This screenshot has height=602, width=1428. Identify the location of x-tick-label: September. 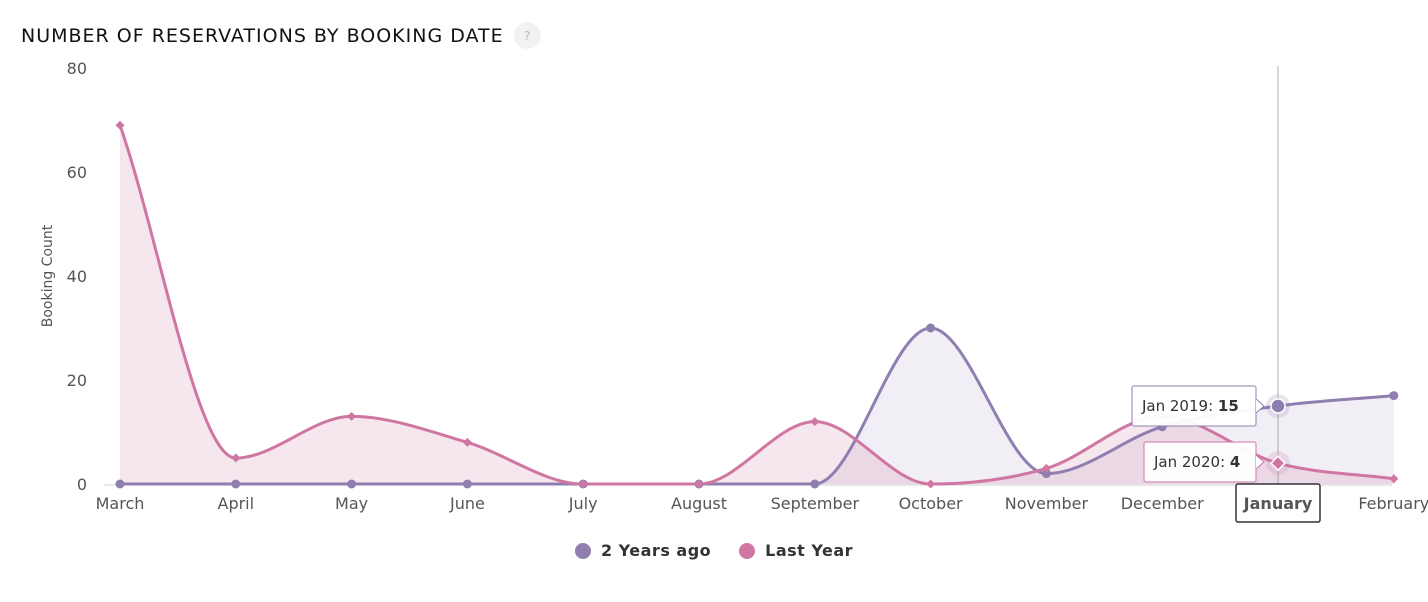
(815, 503).